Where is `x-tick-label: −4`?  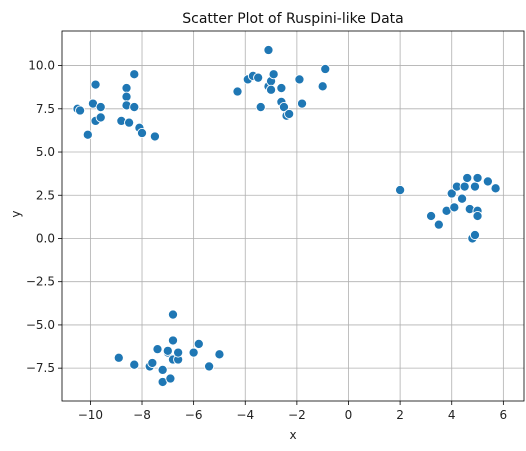 x-tick-label: −4 is located at coordinates (245, 415).